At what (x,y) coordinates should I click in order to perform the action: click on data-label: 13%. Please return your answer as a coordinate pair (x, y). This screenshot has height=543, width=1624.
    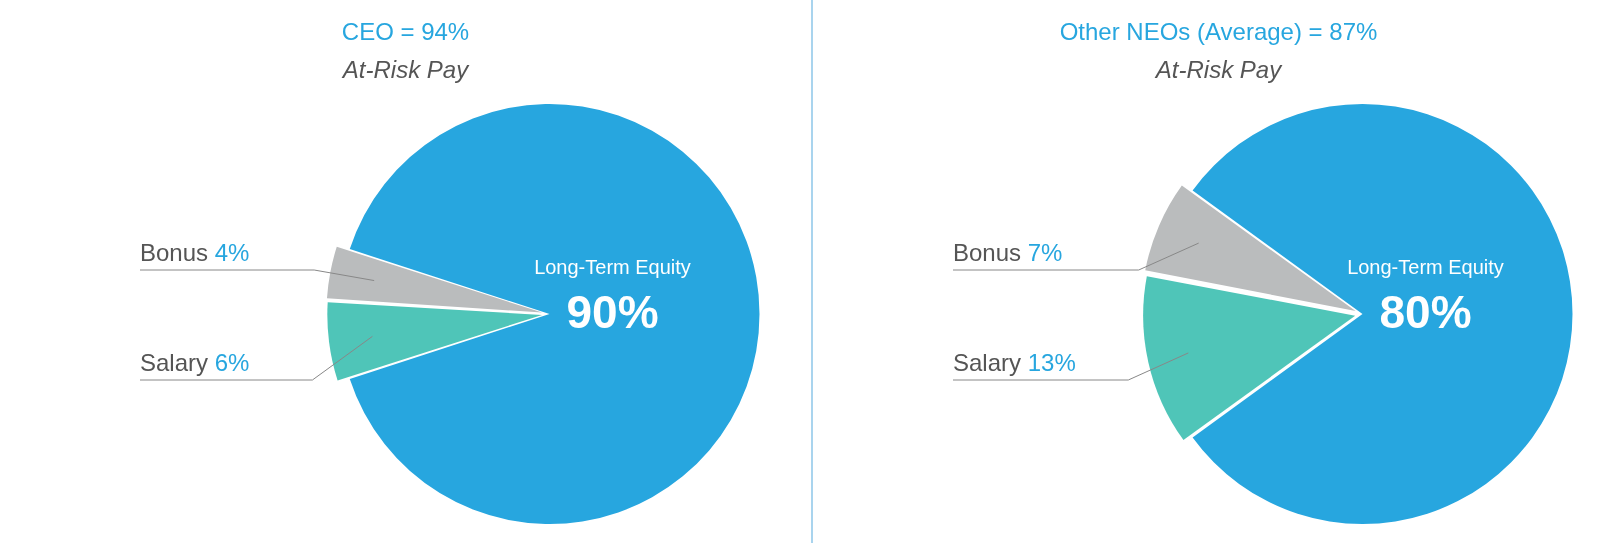
    Looking at the image, I should click on (1051, 362).